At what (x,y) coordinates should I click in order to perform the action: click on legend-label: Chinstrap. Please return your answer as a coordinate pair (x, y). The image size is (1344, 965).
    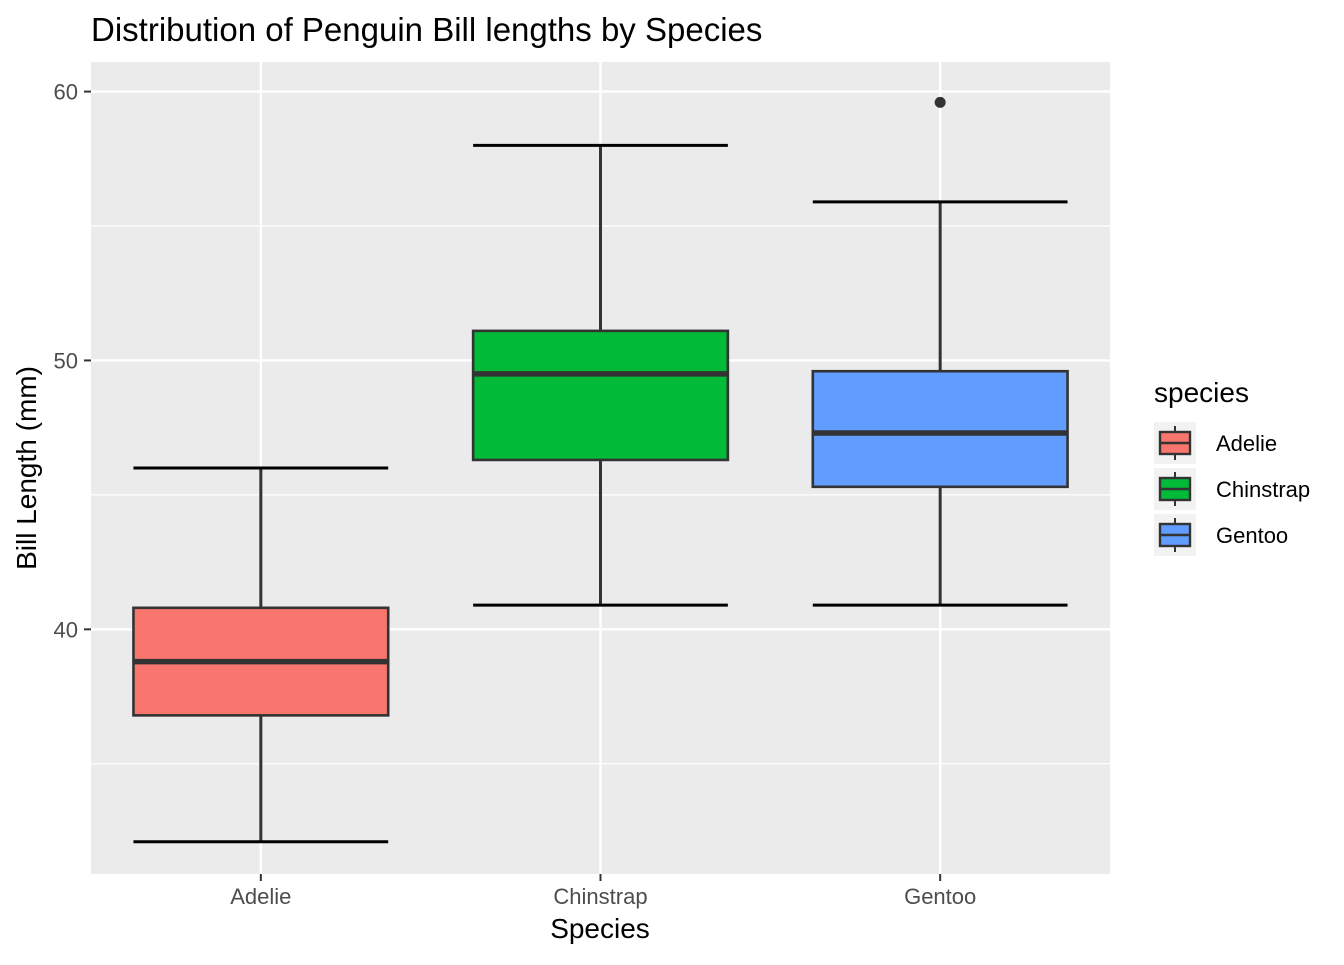
    Looking at the image, I should click on (1263, 489).